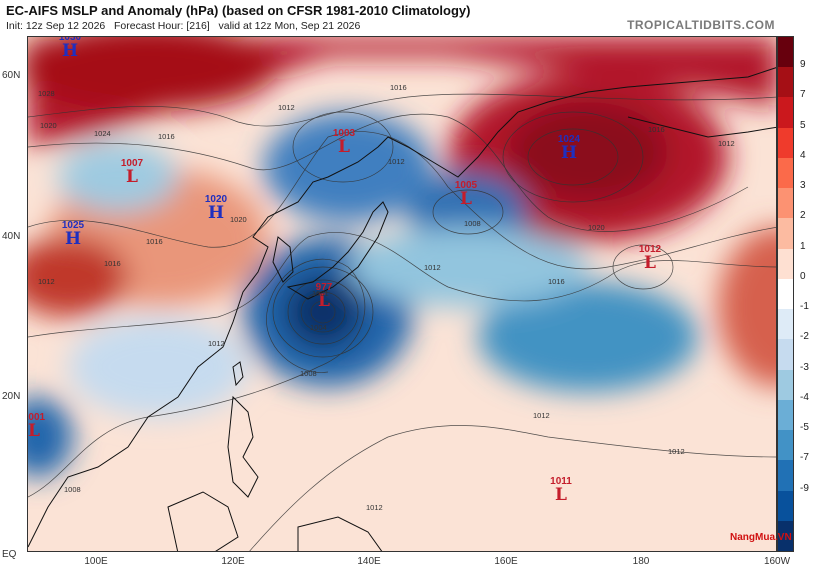 The width and height of the screenshot is (819, 573). What do you see at coordinates (340, 533) in the screenshot?
I see `new-guinea-coastline` at bounding box center [340, 533].